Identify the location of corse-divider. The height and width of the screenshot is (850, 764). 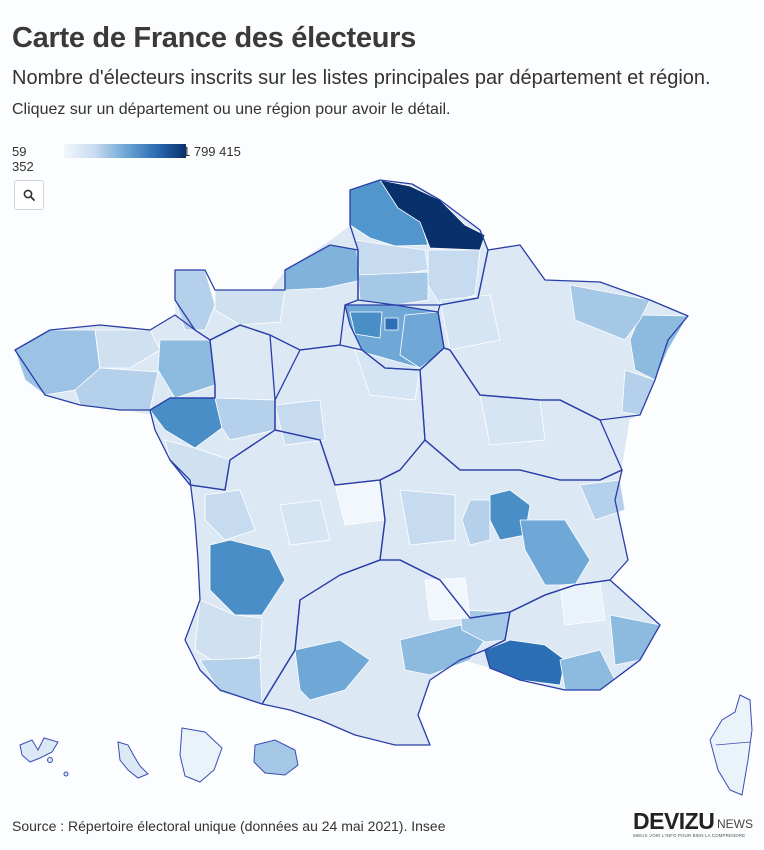
(733, 743).